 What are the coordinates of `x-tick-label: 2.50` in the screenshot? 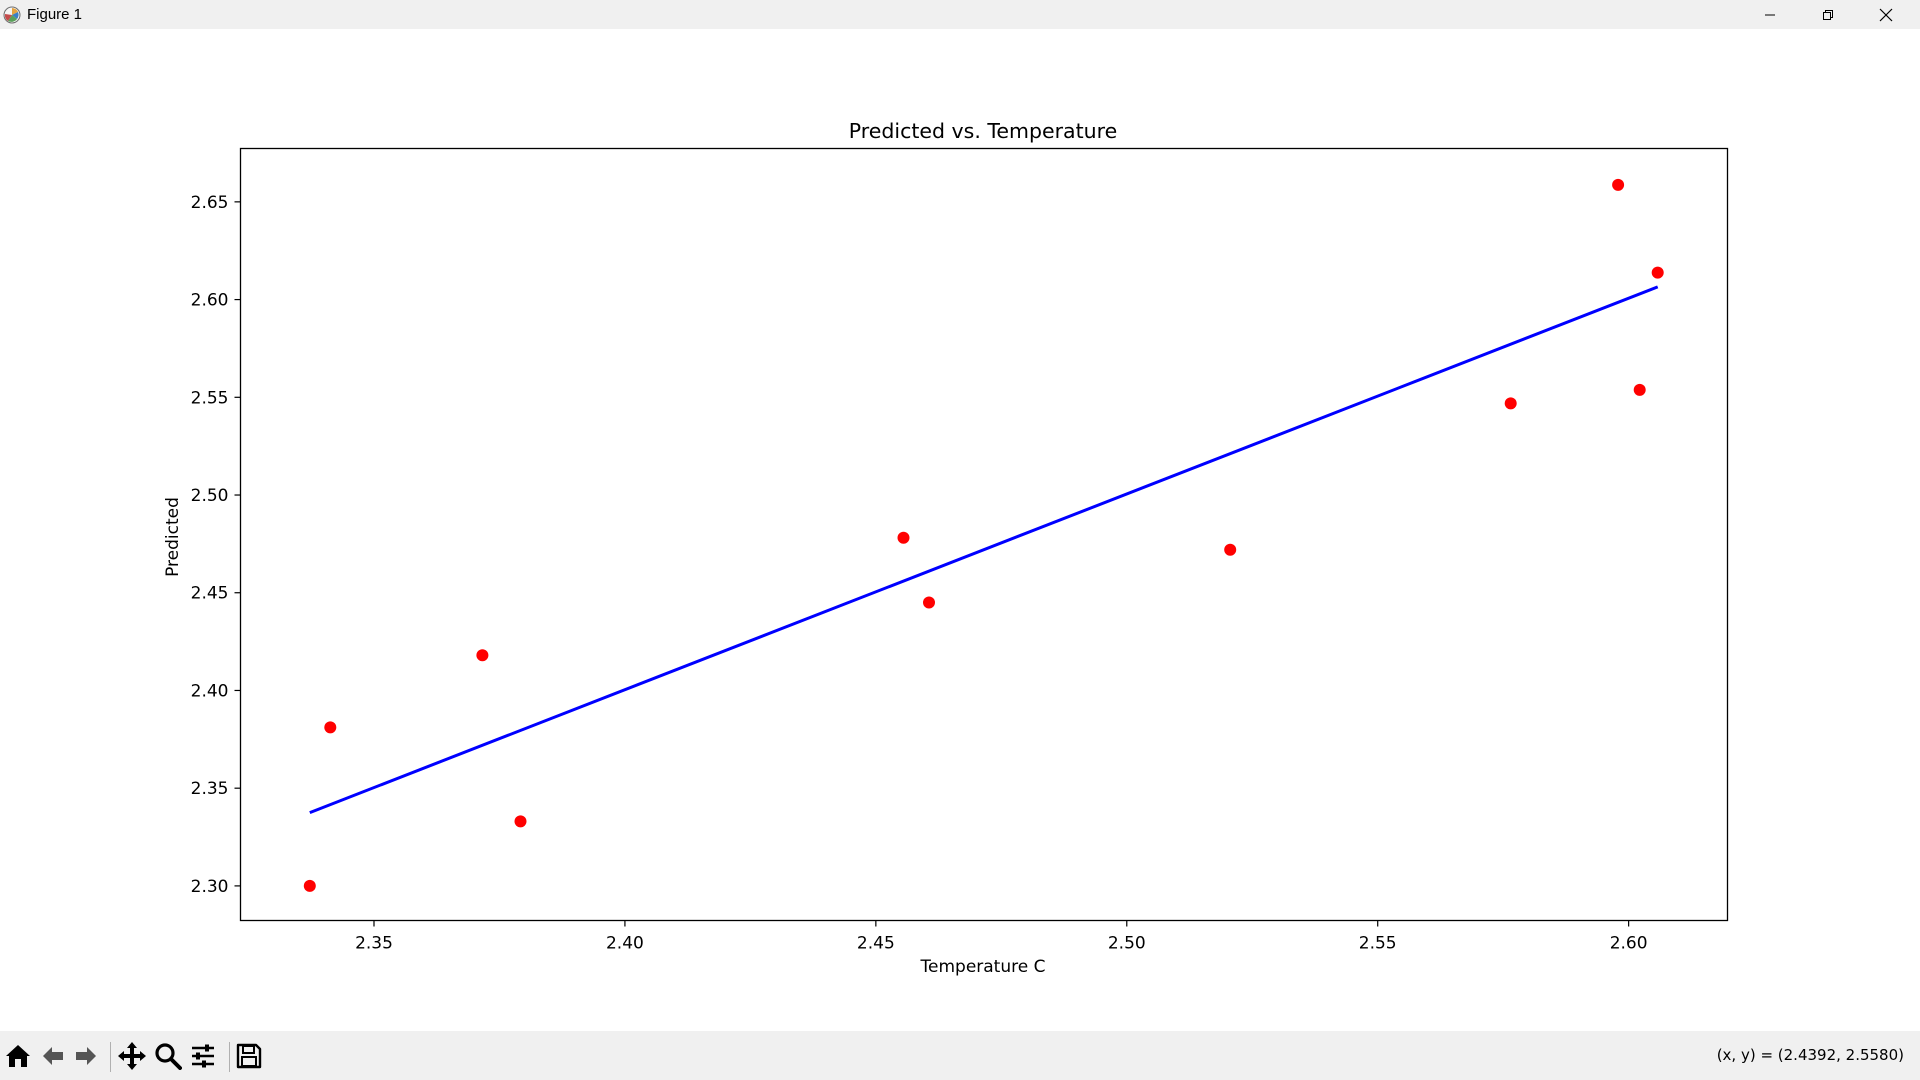 It's located at (1127, 944).